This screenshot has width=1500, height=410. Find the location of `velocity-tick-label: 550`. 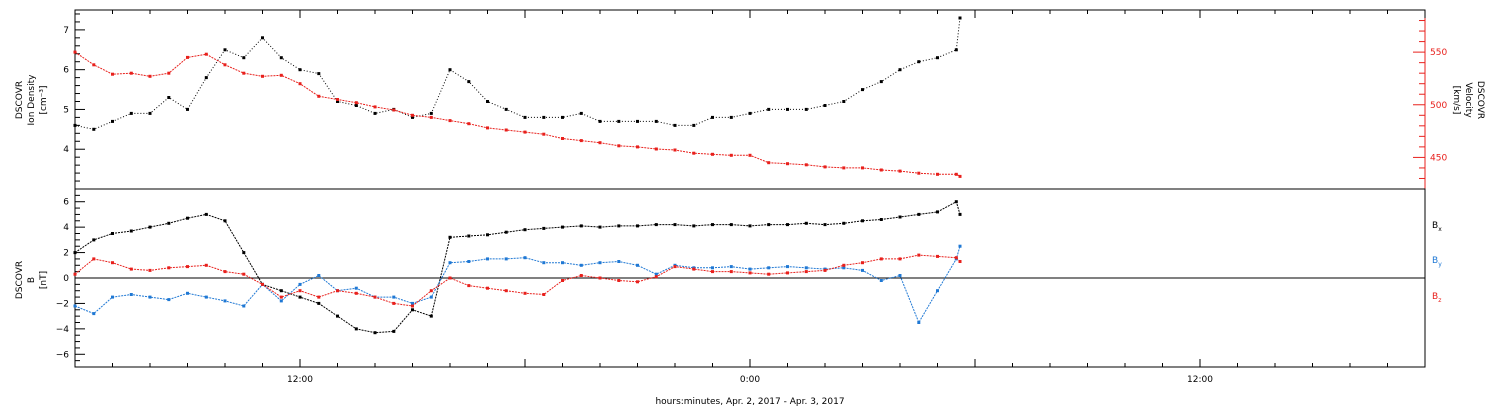

velocity-tick-label: 550 is located at coordinates (1438, 53).